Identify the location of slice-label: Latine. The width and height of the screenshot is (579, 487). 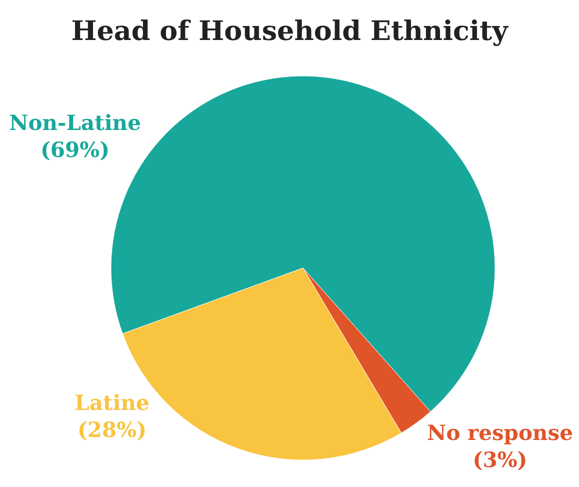
(112, 402).